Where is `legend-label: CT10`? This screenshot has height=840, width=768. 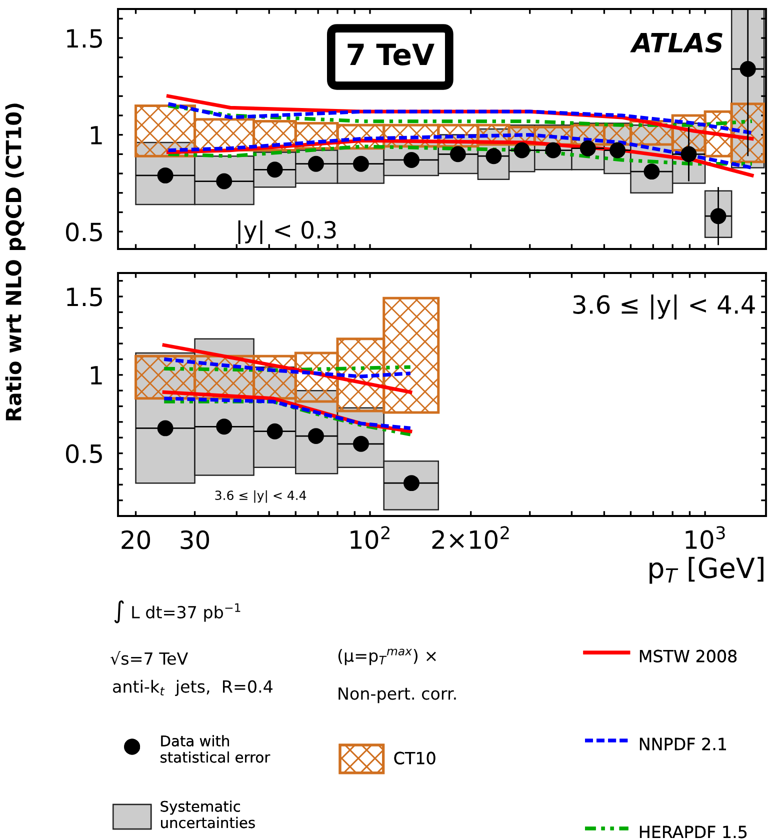 legend-label: CT10 is located at coordinates (415, 758).